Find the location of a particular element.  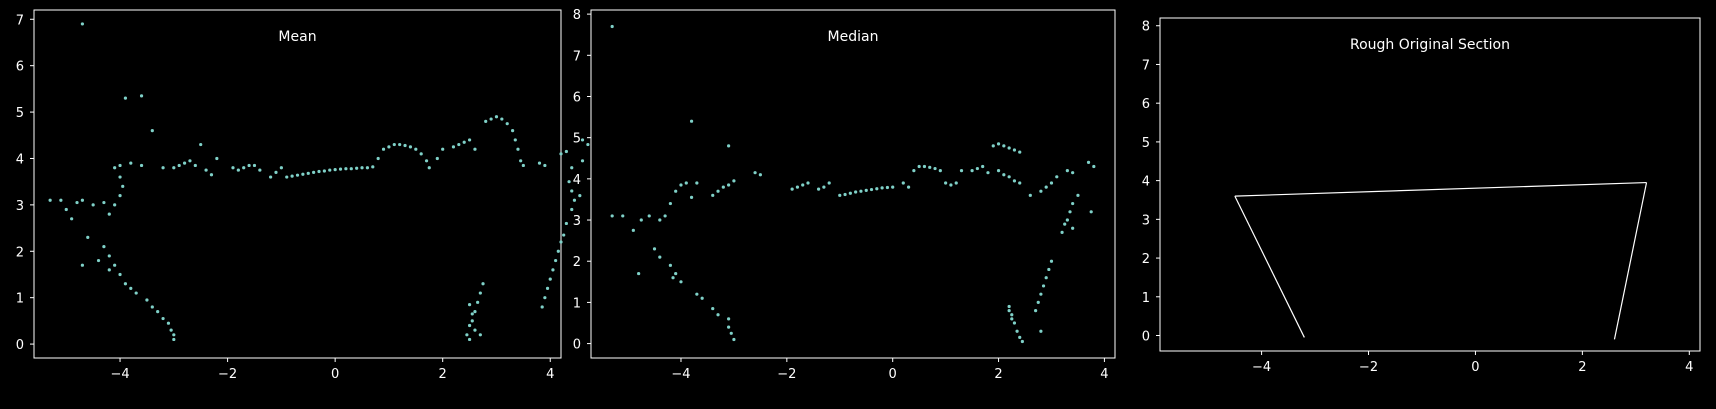

chart-title: Median is located at coordinates (853, 37).